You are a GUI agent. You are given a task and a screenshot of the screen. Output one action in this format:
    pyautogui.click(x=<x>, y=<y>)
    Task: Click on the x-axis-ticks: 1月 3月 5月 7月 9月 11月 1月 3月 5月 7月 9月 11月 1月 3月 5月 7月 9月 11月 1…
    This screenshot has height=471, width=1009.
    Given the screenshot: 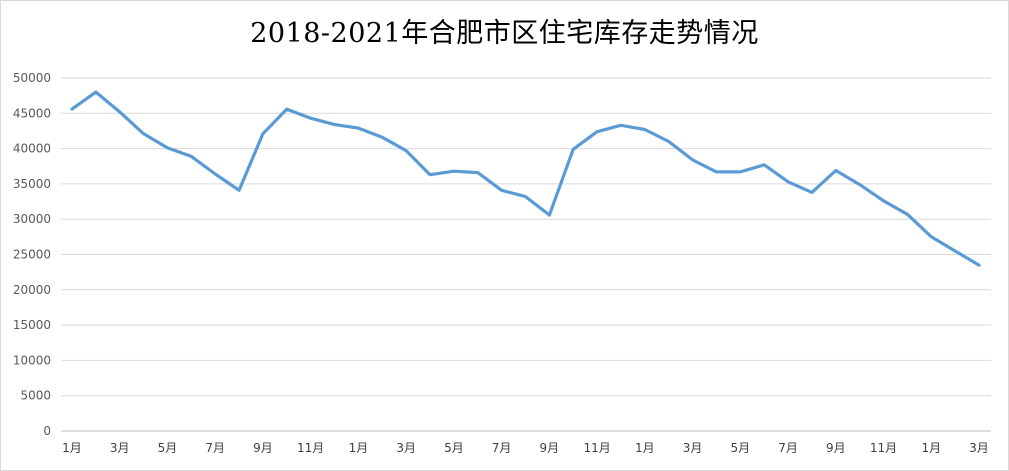 What is the action you would take?
    pyautogui.click(x=525, y=448)
    